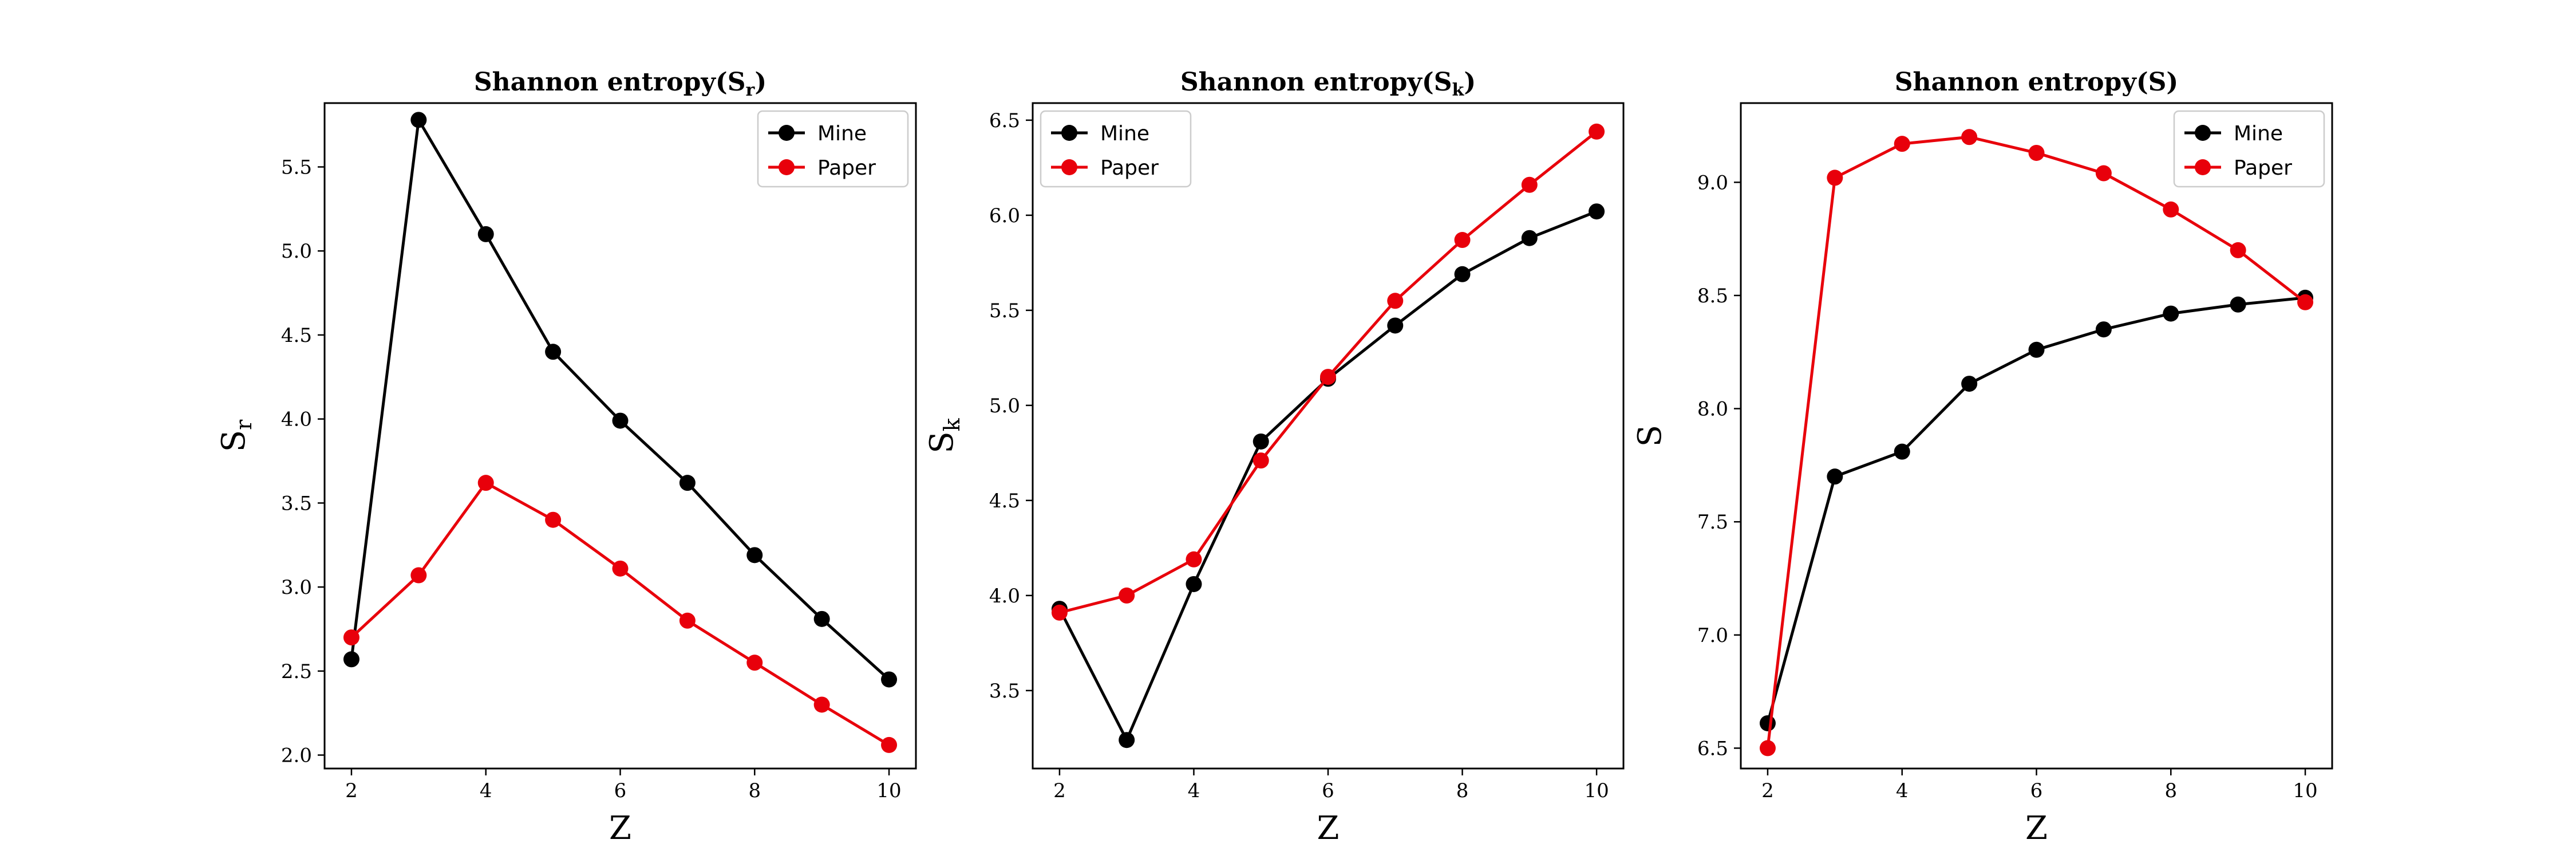  I want to click on y-tick-label: 6.0, so click(1004, 215).